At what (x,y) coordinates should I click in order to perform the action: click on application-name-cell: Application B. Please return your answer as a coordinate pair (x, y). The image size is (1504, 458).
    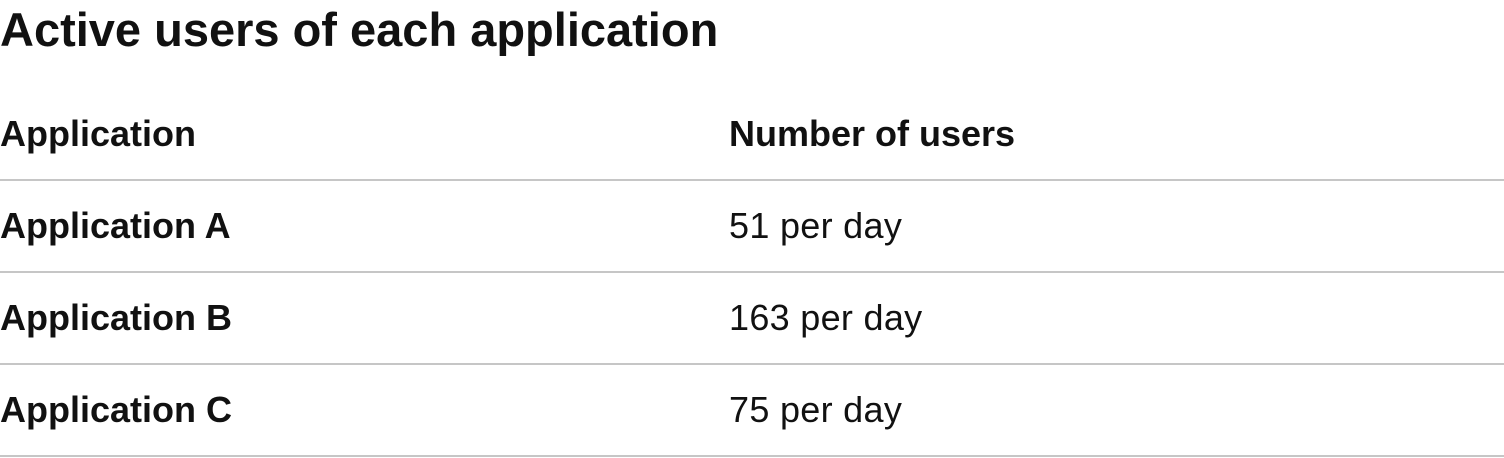
    Looking at the image, I should click on (364, 318).